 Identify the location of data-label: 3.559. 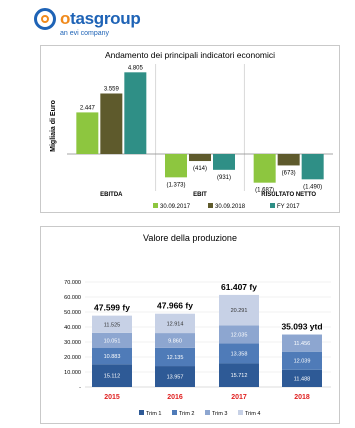
(112, 89).